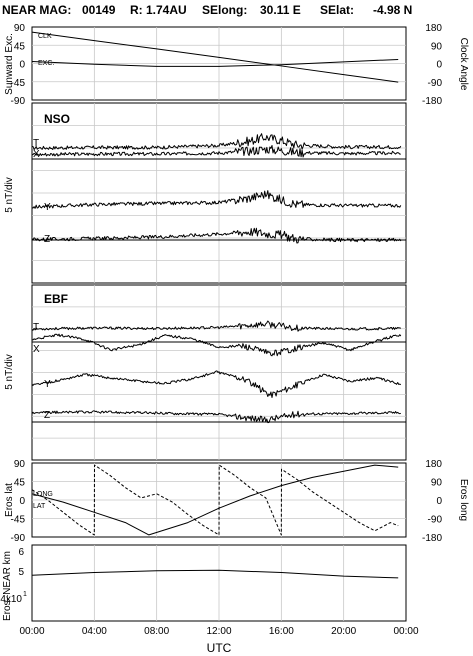 This screenshot has height=656, width=473. Describe the element at coordinates (218, 631) in the screenshot. I see `x-tick-label: 12:00` at that location.